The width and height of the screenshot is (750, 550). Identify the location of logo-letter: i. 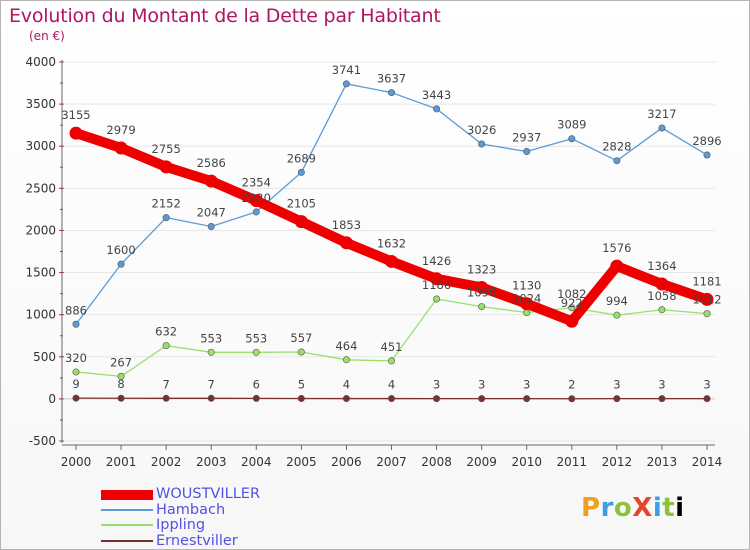
(657, 508).